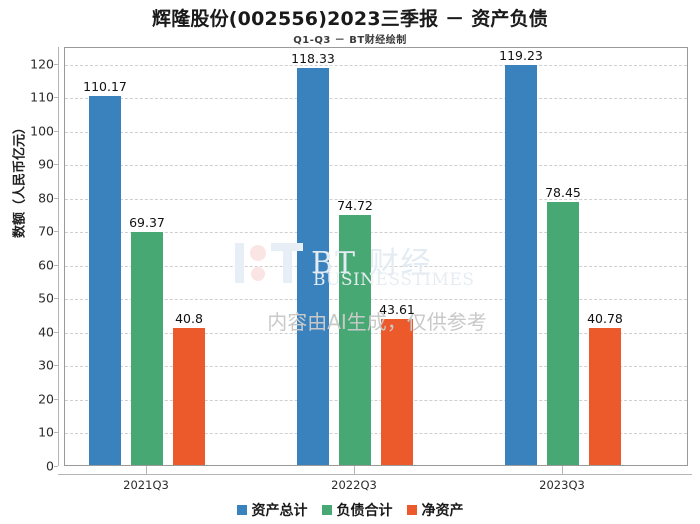 The image size is (700, 524). I want to click on chart-title: 辉隆股份(002556)2023三季报 － 资产负债, so click(350, 19).